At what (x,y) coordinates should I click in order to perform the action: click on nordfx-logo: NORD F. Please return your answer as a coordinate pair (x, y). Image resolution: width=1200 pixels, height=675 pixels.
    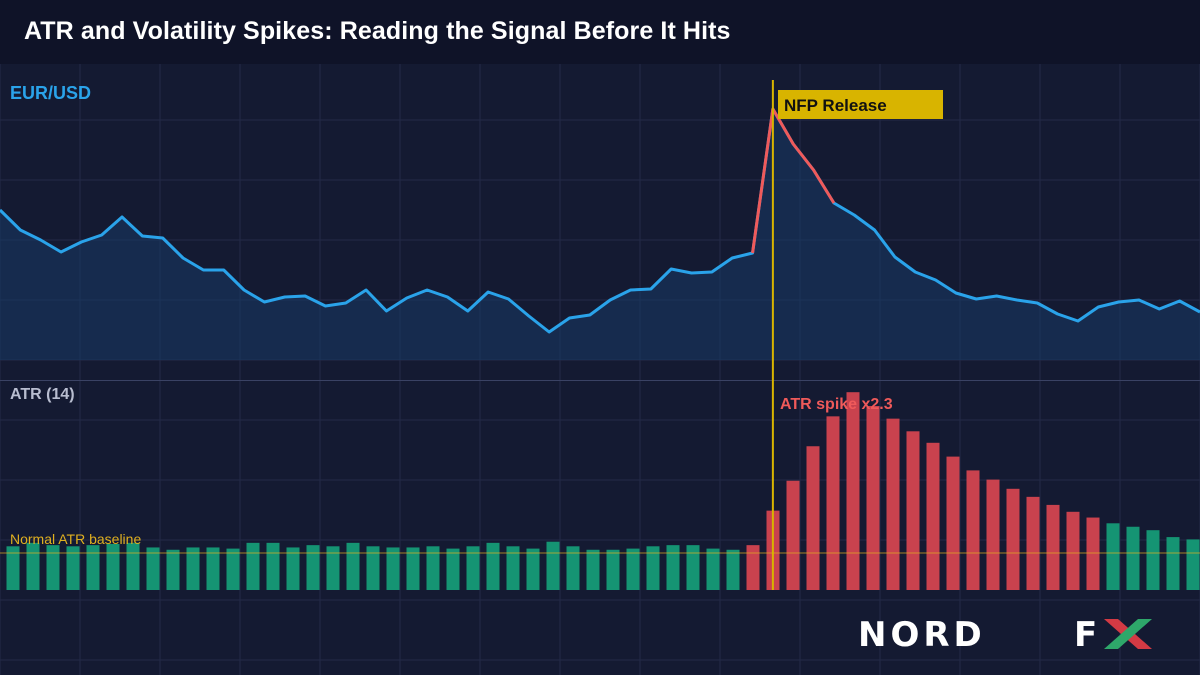
    Looking at the image, I should click on (1005, 634).